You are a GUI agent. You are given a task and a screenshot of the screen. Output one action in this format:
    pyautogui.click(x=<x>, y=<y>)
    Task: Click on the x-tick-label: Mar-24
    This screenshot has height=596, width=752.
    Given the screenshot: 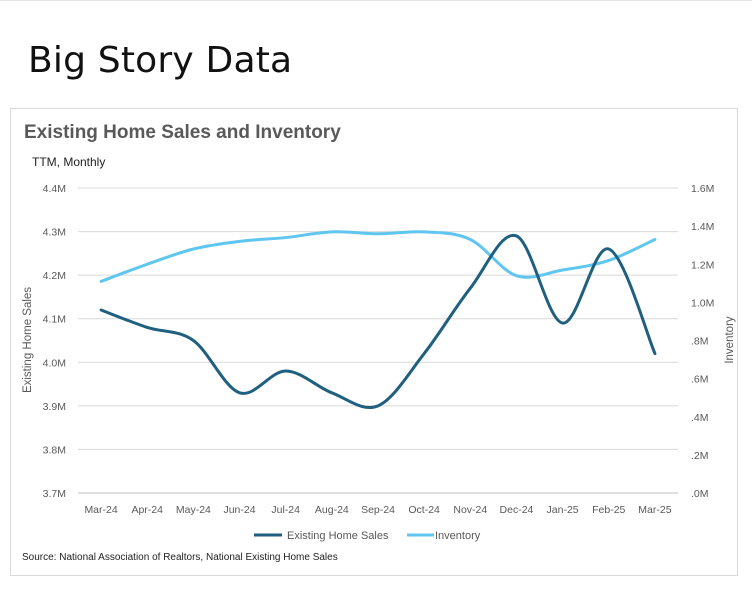 What is the action you would take?
    pyautogui.click(x=100, y=510)
    